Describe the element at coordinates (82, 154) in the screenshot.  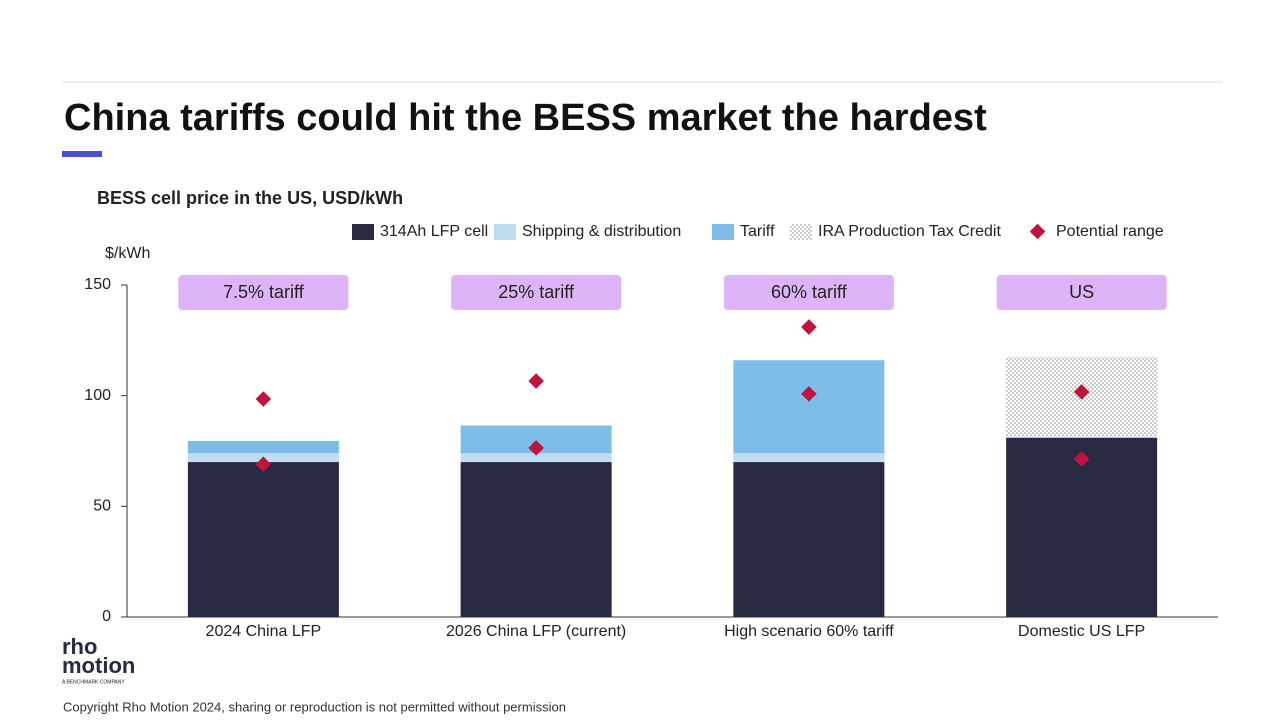
I see `accent-bar` at that location.